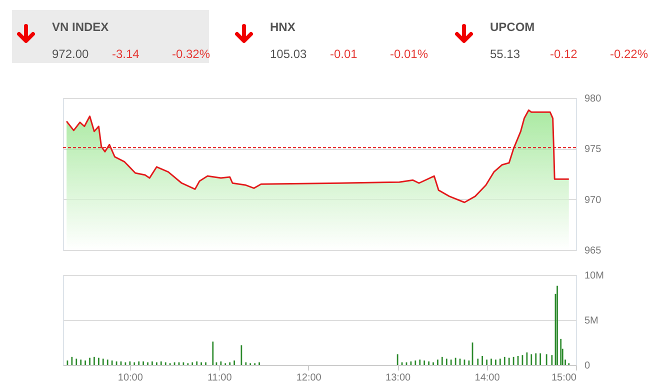 The width and height of the screenshot is (660, 383). What do you see at coordinates (344, 54) in the screenshot?
I see `text: -0.01` at bounding box center [344, 54].